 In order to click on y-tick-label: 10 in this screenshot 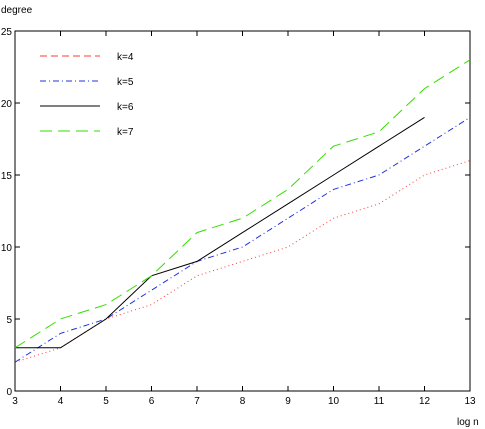, I will do `click(7, 248)`.